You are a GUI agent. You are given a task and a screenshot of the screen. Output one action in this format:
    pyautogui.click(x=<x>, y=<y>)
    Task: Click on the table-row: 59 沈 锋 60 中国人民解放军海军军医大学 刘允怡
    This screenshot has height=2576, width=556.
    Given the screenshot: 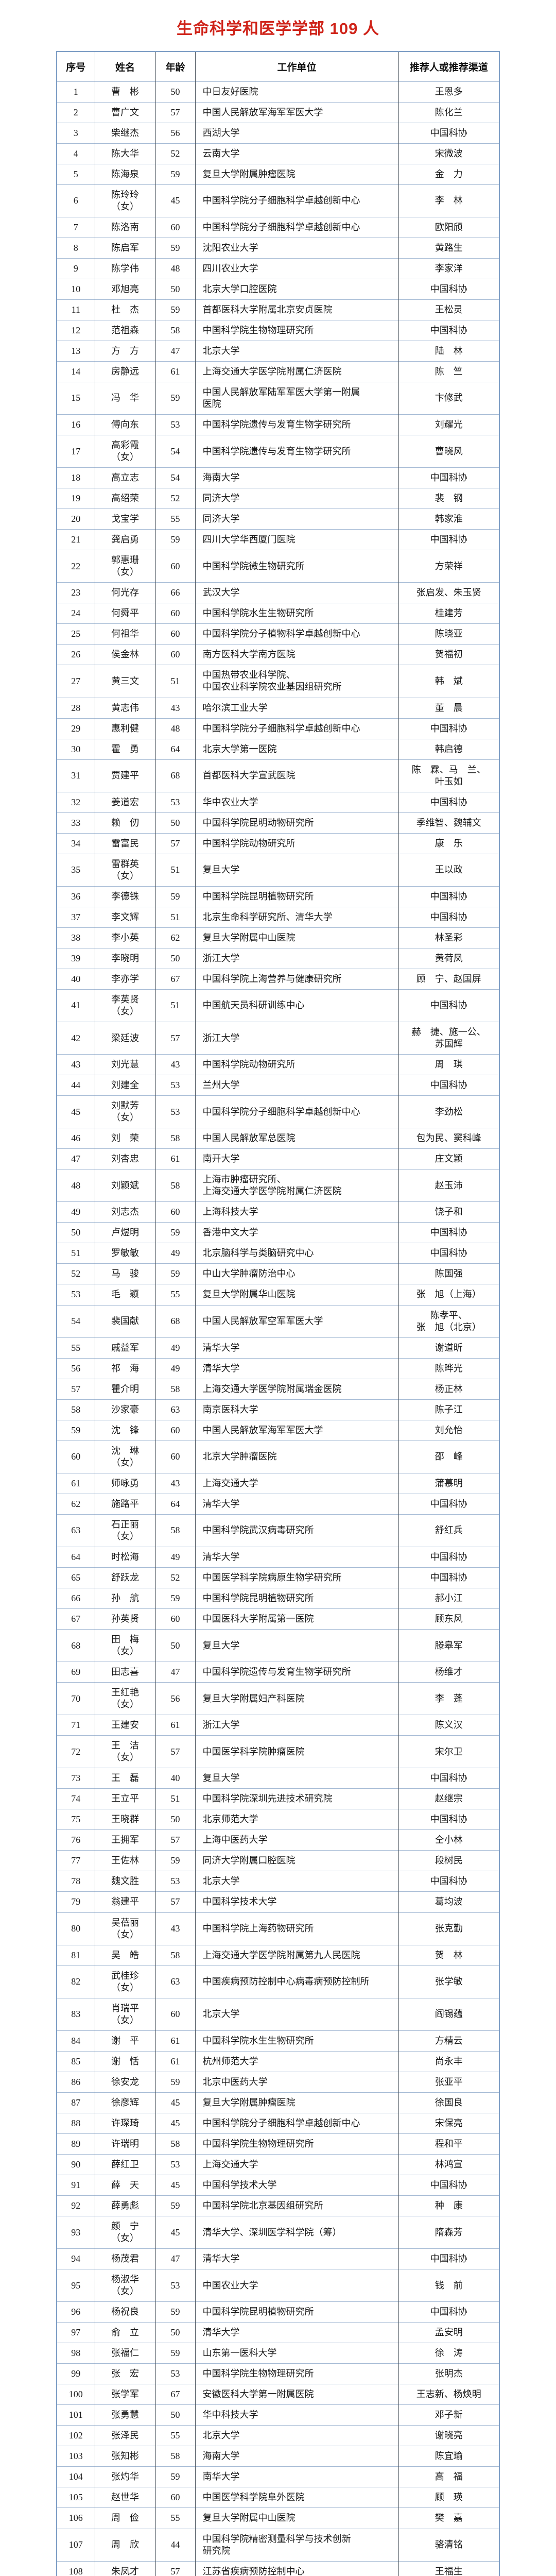 What is the action you would take?
    pyautogui.click(x=278, y=1430)
    